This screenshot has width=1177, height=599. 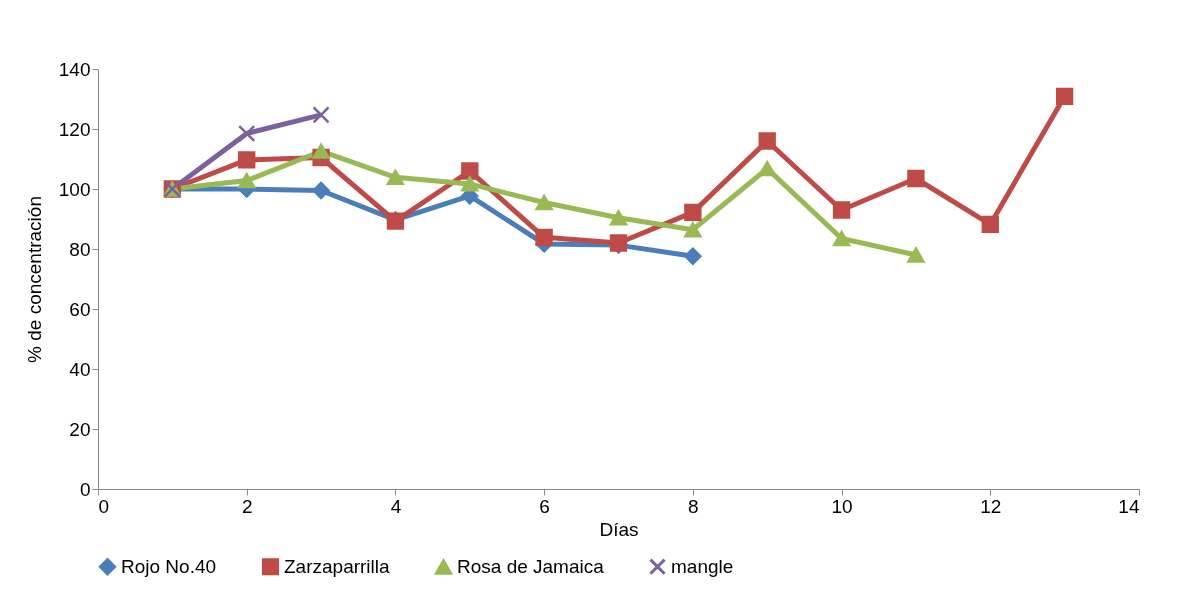 What do you see at coordinates (693, 506) in the screenshot?
I see `x-tick-label: 8` at bounding box center [693, 506].